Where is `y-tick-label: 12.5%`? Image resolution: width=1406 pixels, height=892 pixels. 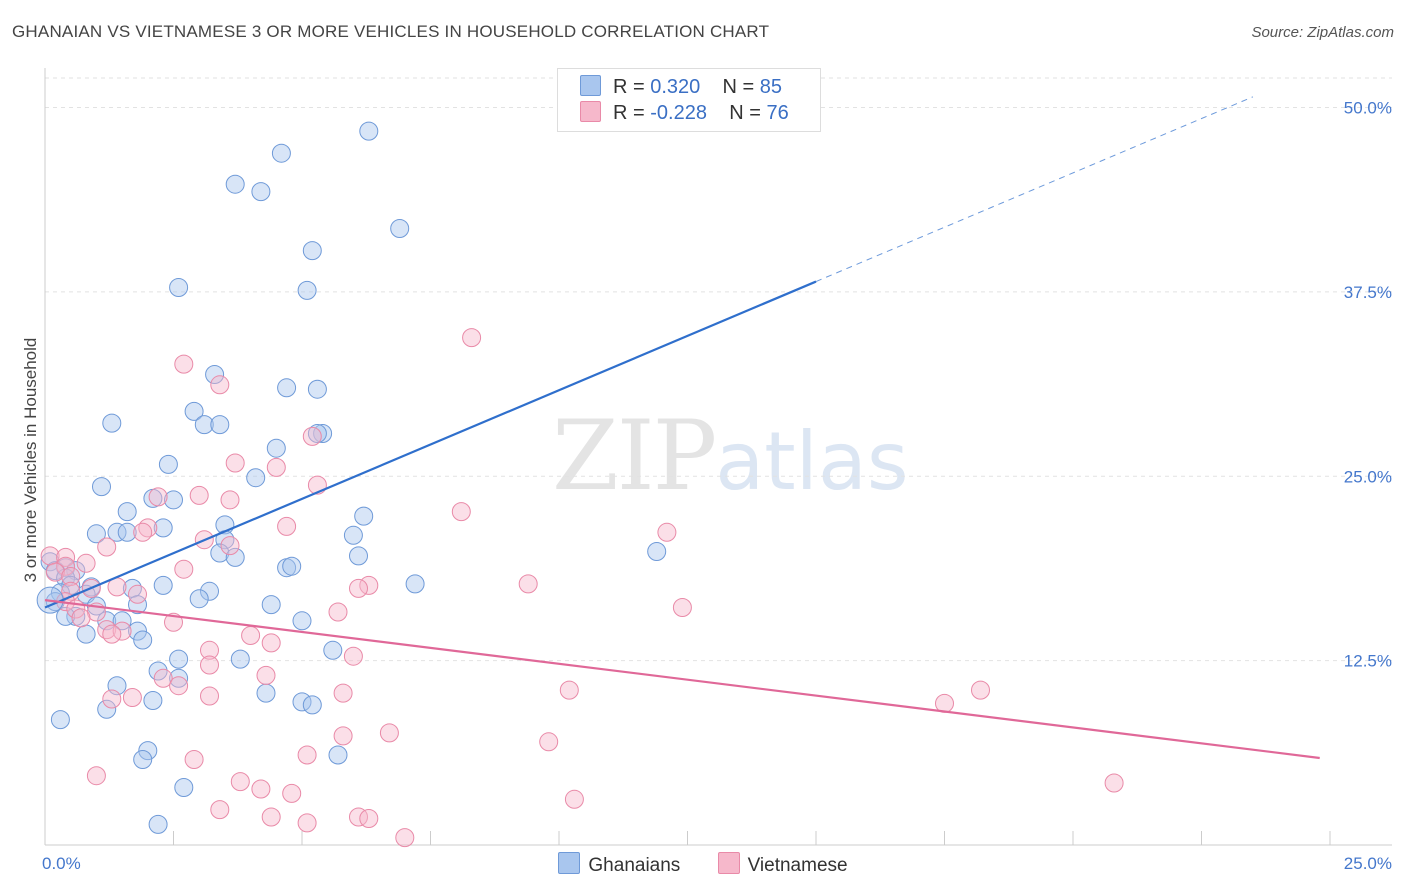
y-tick-label: 12.5% is located at coordinates (1368, 661).